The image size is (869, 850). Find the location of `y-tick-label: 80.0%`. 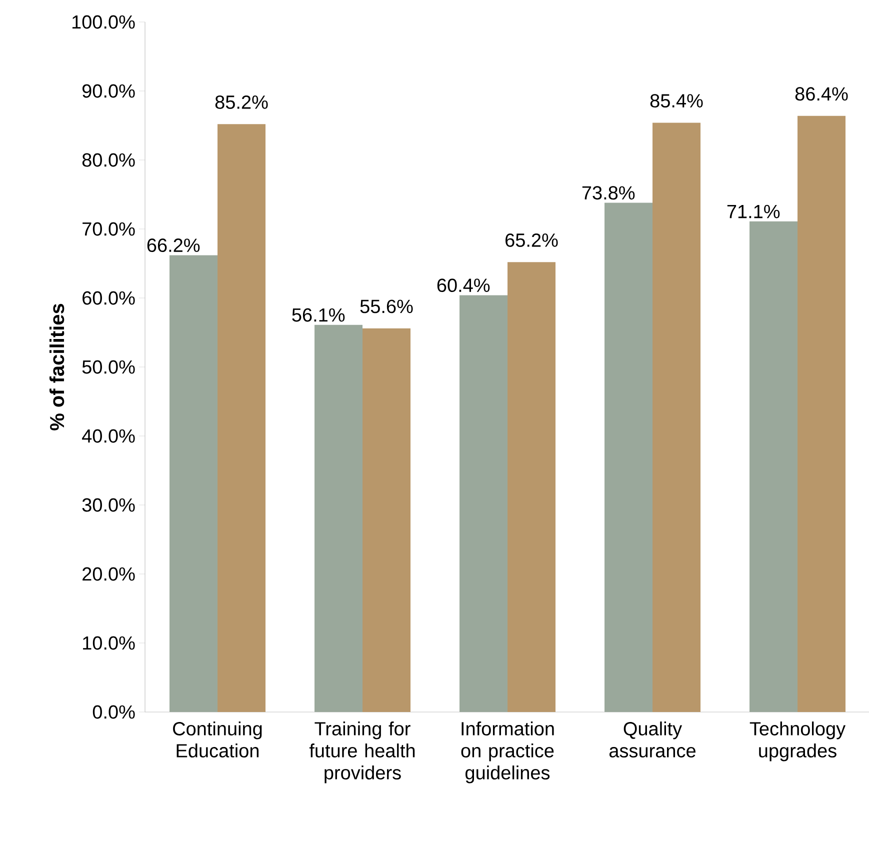

y-tick-label: 80.0% is located at coordinates (108, 160).